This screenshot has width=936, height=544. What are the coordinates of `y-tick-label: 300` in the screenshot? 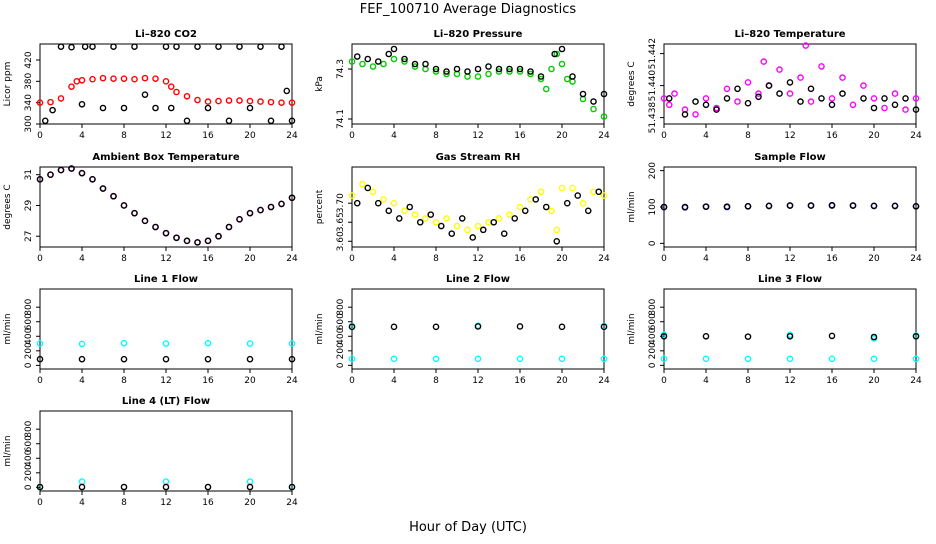 It's located at (29, 123).